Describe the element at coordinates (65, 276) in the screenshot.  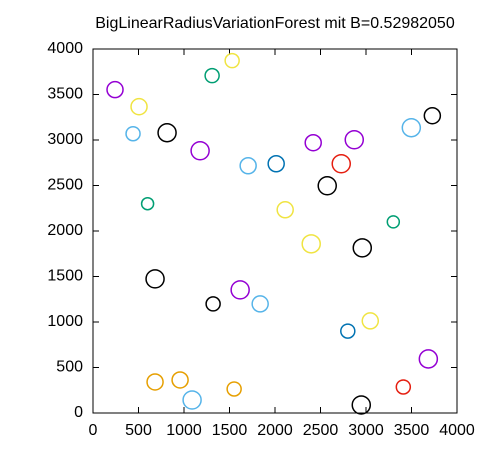
I see `y-tick-label: 1500` at that location.